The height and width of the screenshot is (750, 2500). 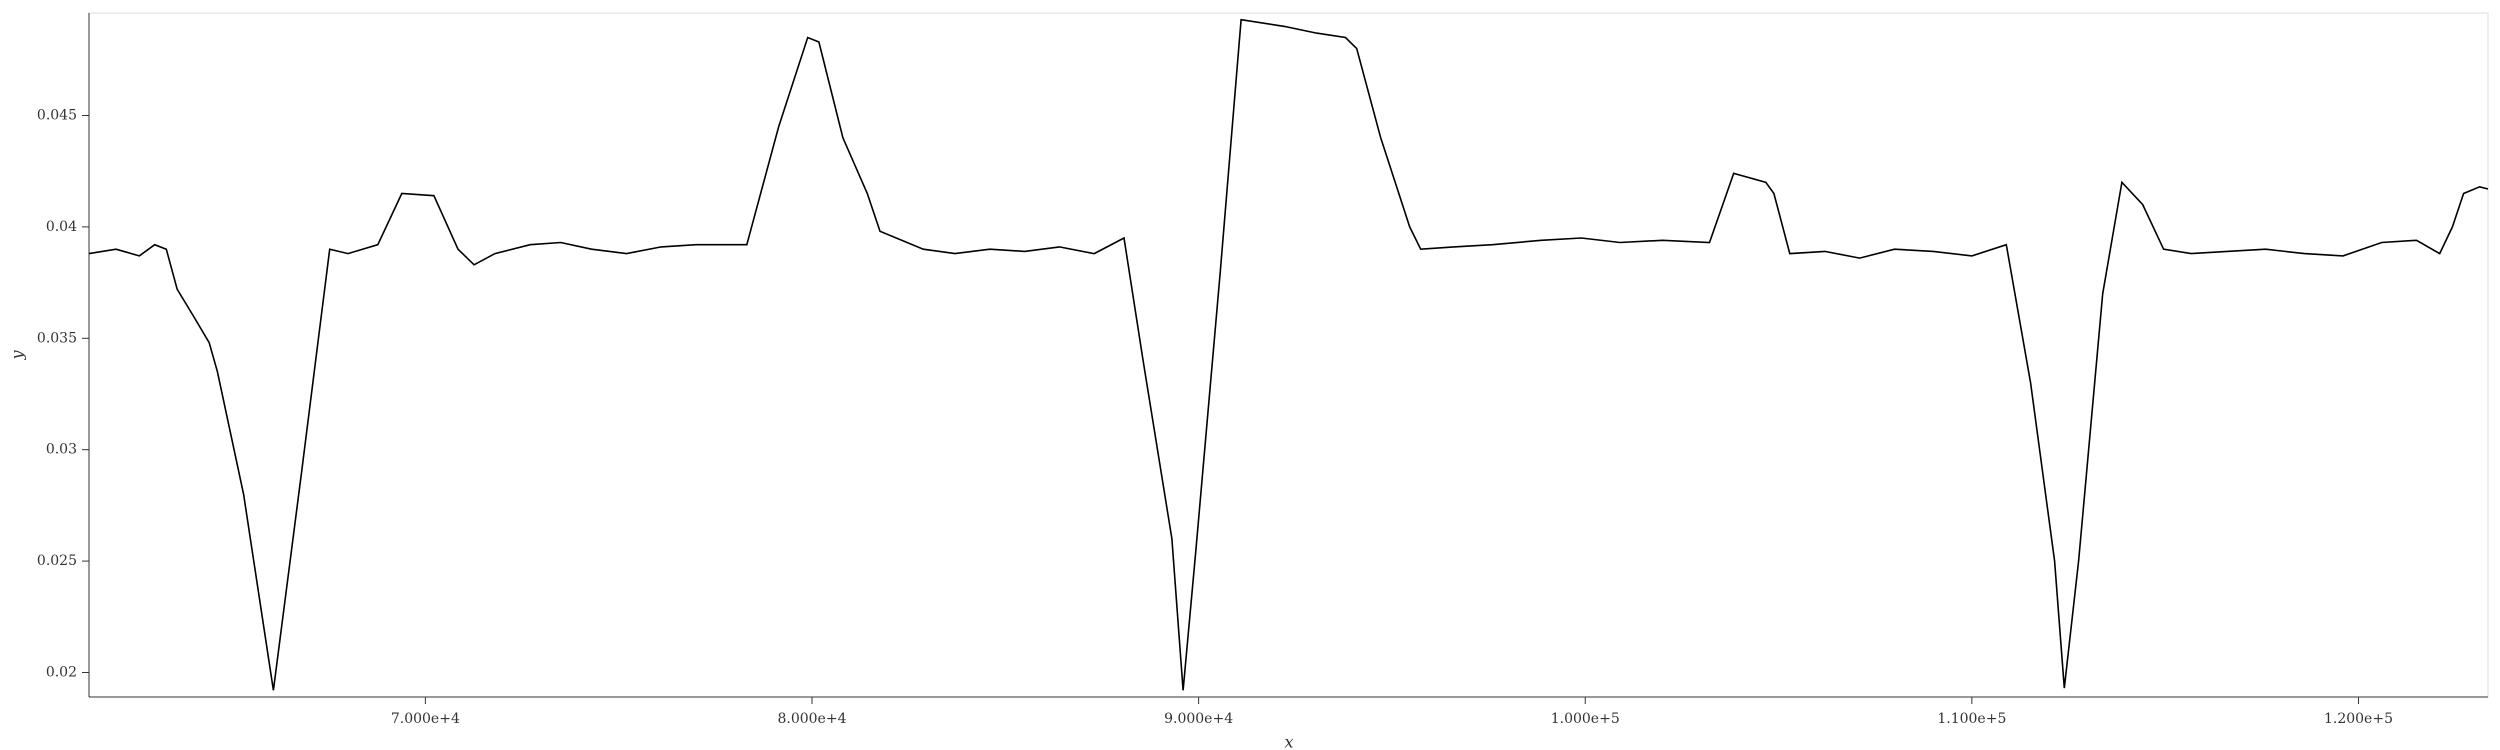 I want to click on y-tick-label: 0.035, so click(x=57, y=338).